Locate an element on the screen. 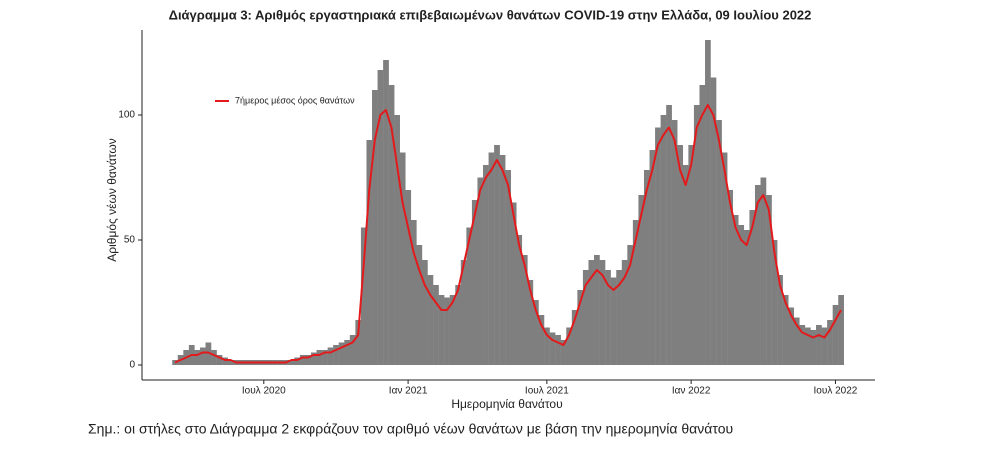 The height and width of the screenshot is (456, 989). x-axis-label: Ημερομηνία θανάτου is located at coordinates (506, 404).